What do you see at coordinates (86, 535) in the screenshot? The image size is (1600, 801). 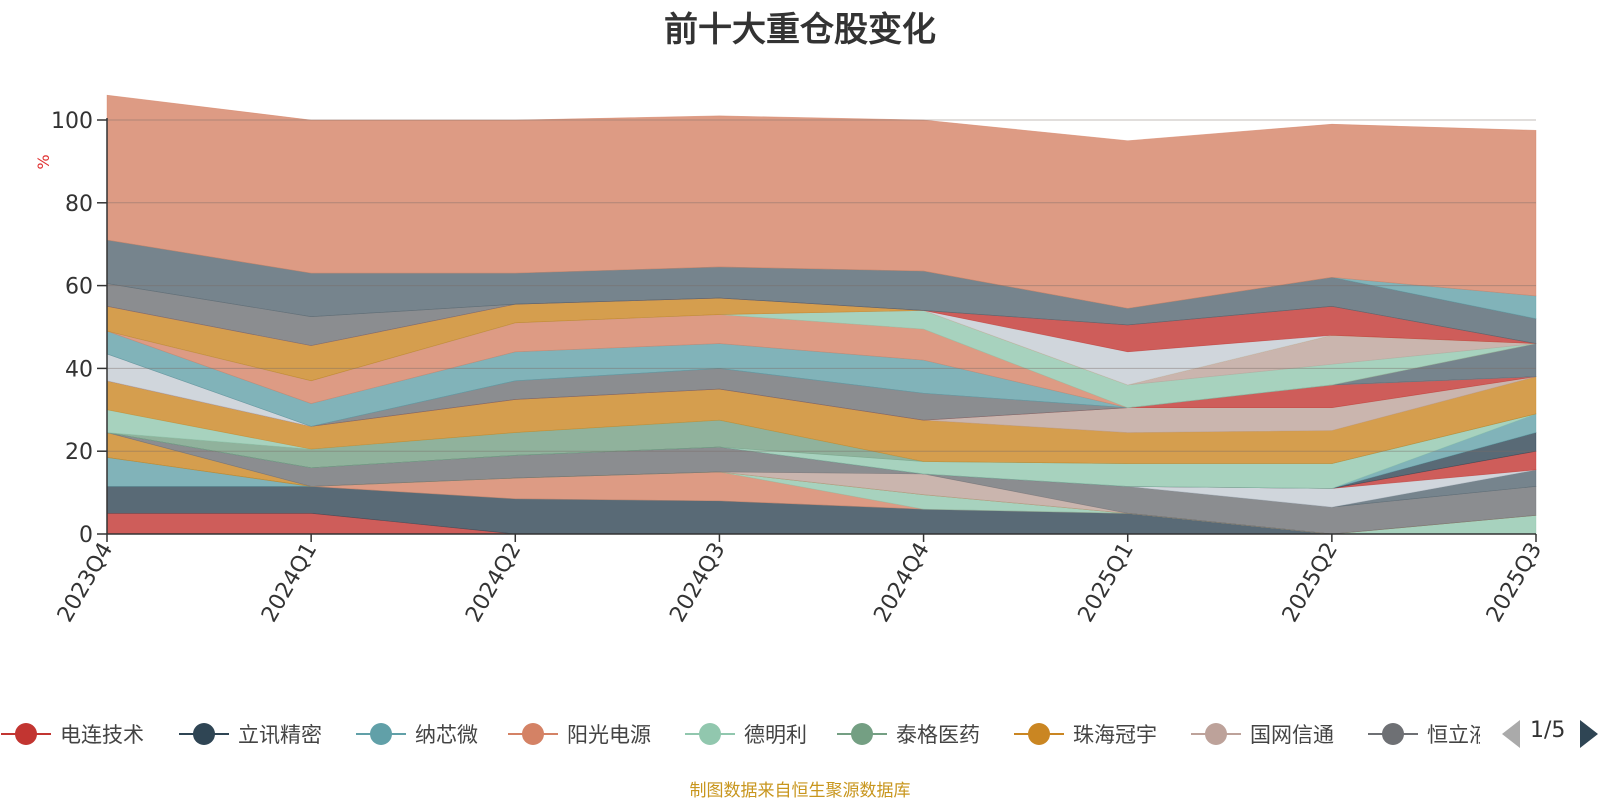 I see `y-tick-label: 0` at bounding box center [86, 535].